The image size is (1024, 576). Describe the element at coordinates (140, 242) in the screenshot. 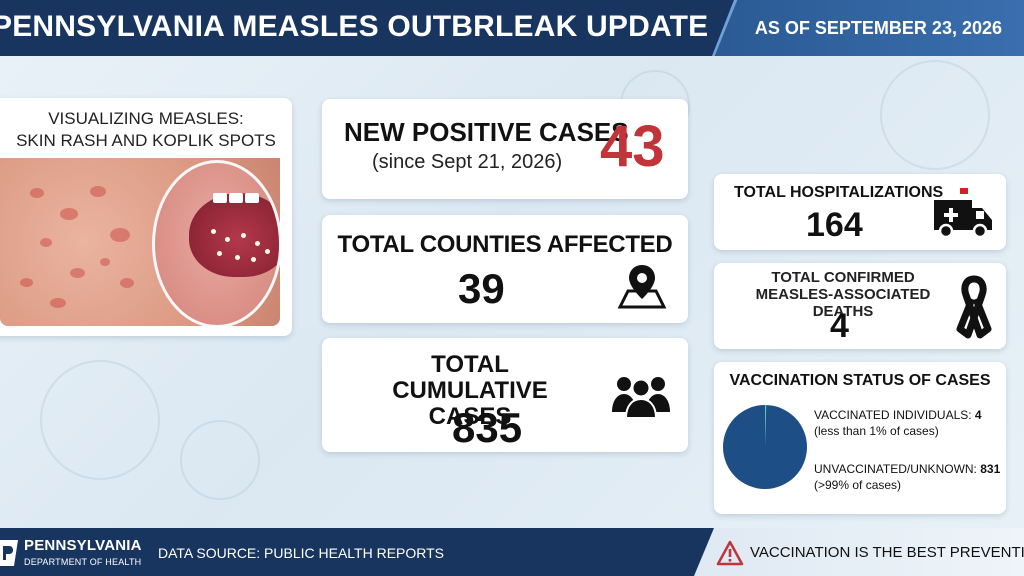

I see `skin-rash-photo` at that location.